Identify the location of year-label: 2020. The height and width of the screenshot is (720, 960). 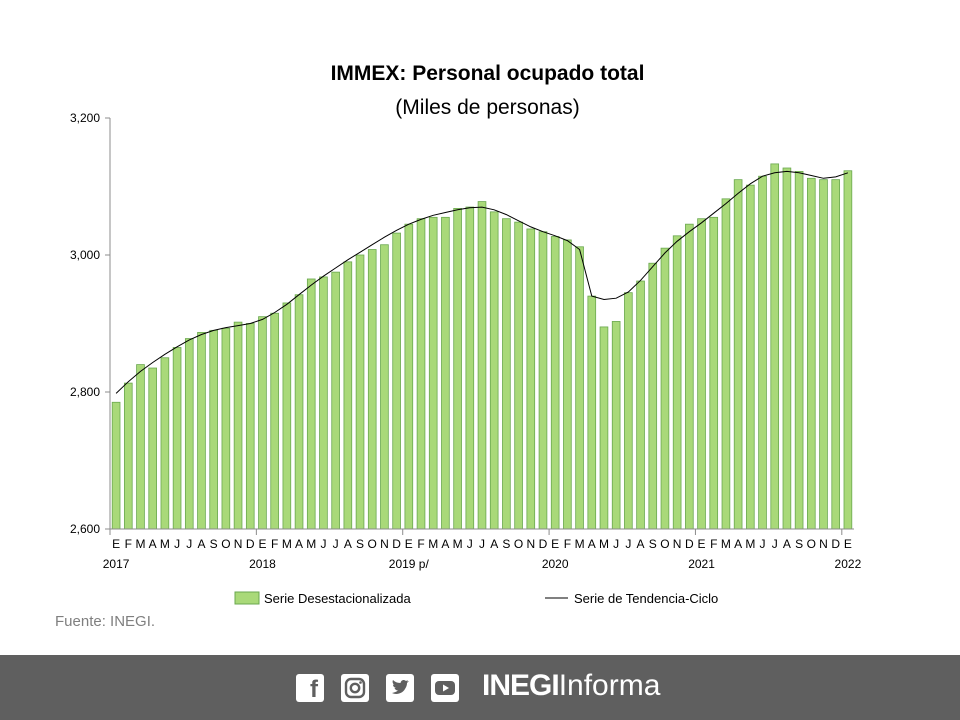
(555, 564).